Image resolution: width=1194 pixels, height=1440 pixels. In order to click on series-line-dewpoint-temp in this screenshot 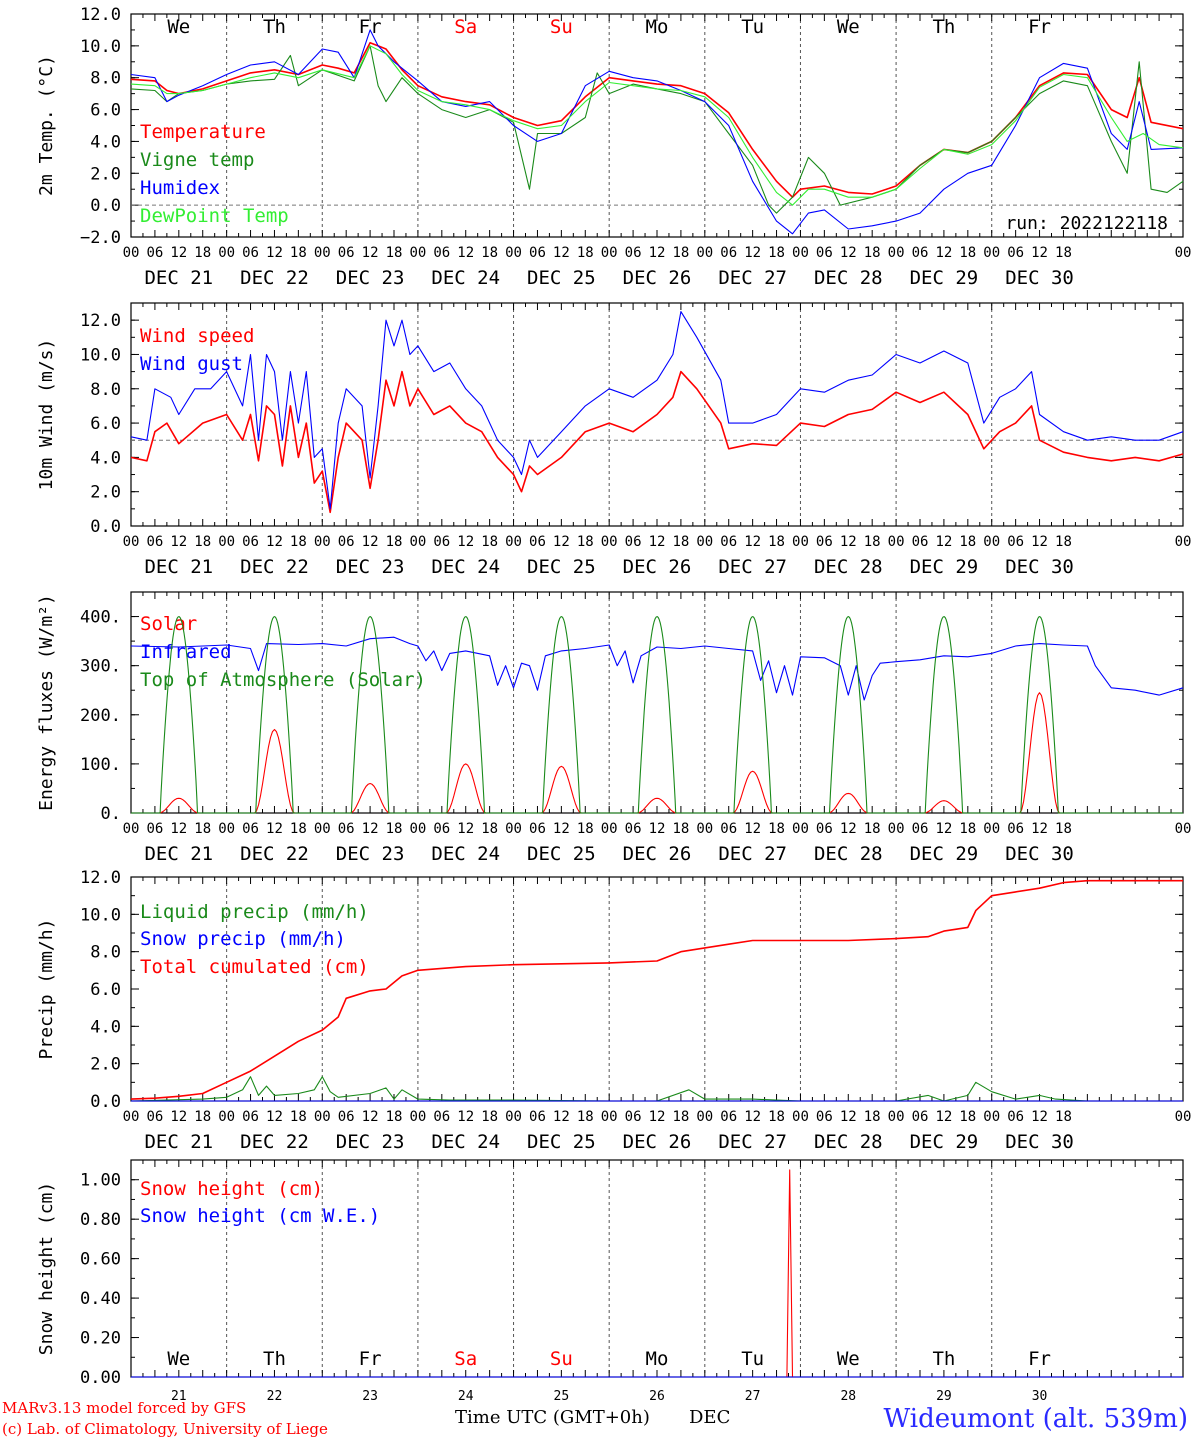, I will do `click(657, 125)`.